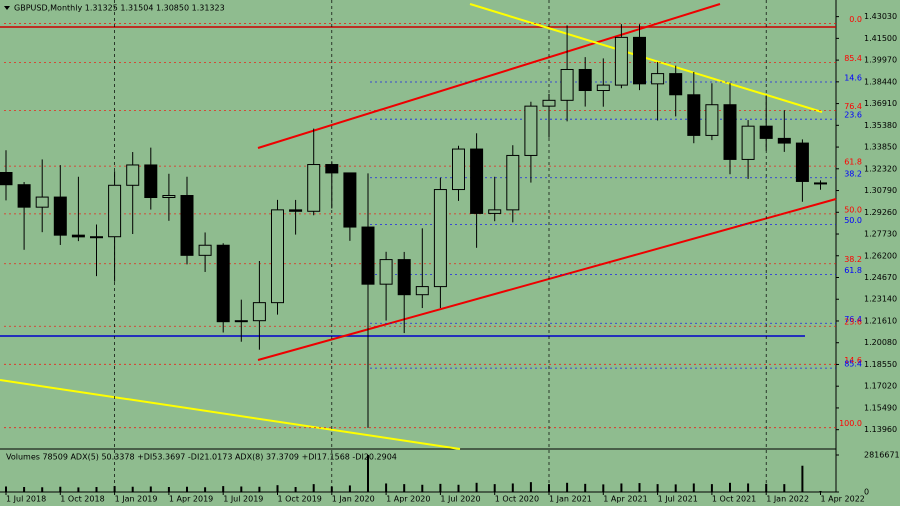 This screenshot has width=900, height=506. I want to click on x-tick-label: 1 Apr 2019, so click(191, 499).